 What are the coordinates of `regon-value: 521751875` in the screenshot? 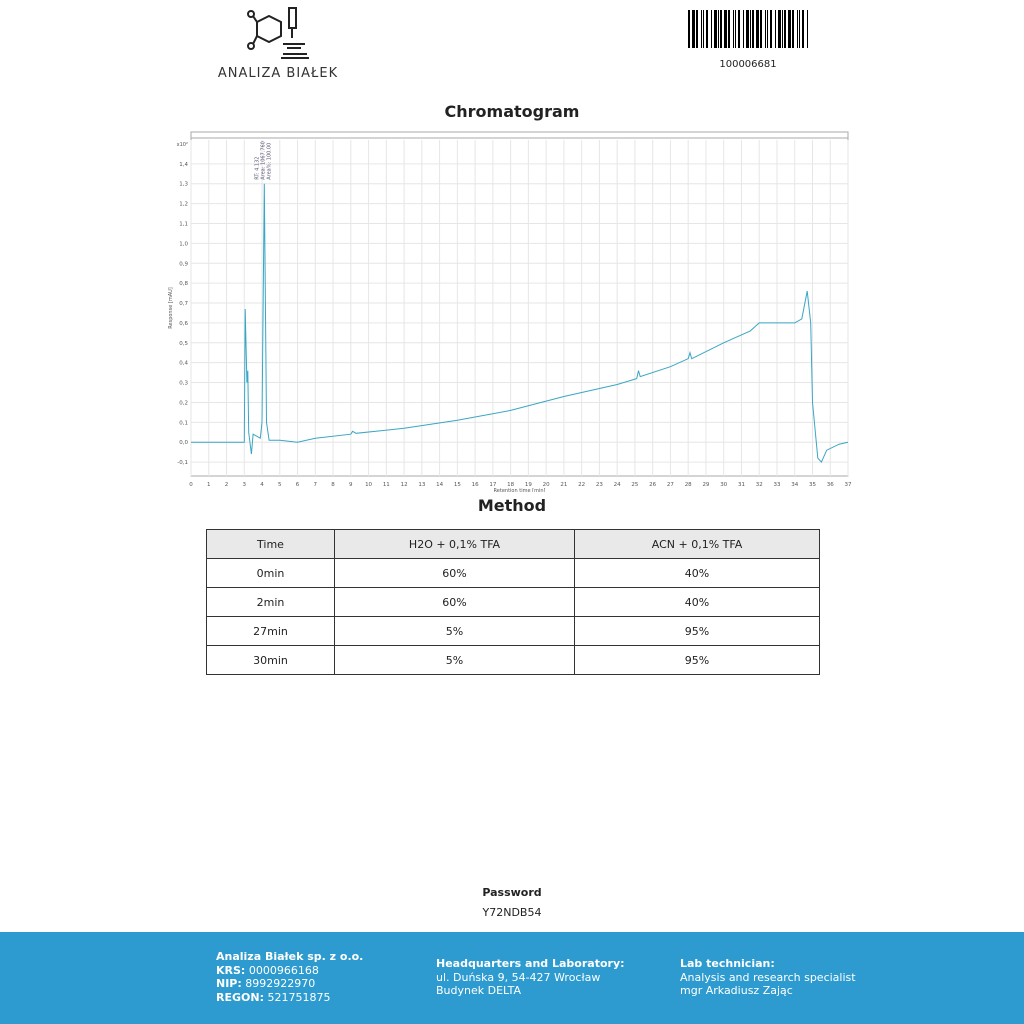 It's located at (299, 997).